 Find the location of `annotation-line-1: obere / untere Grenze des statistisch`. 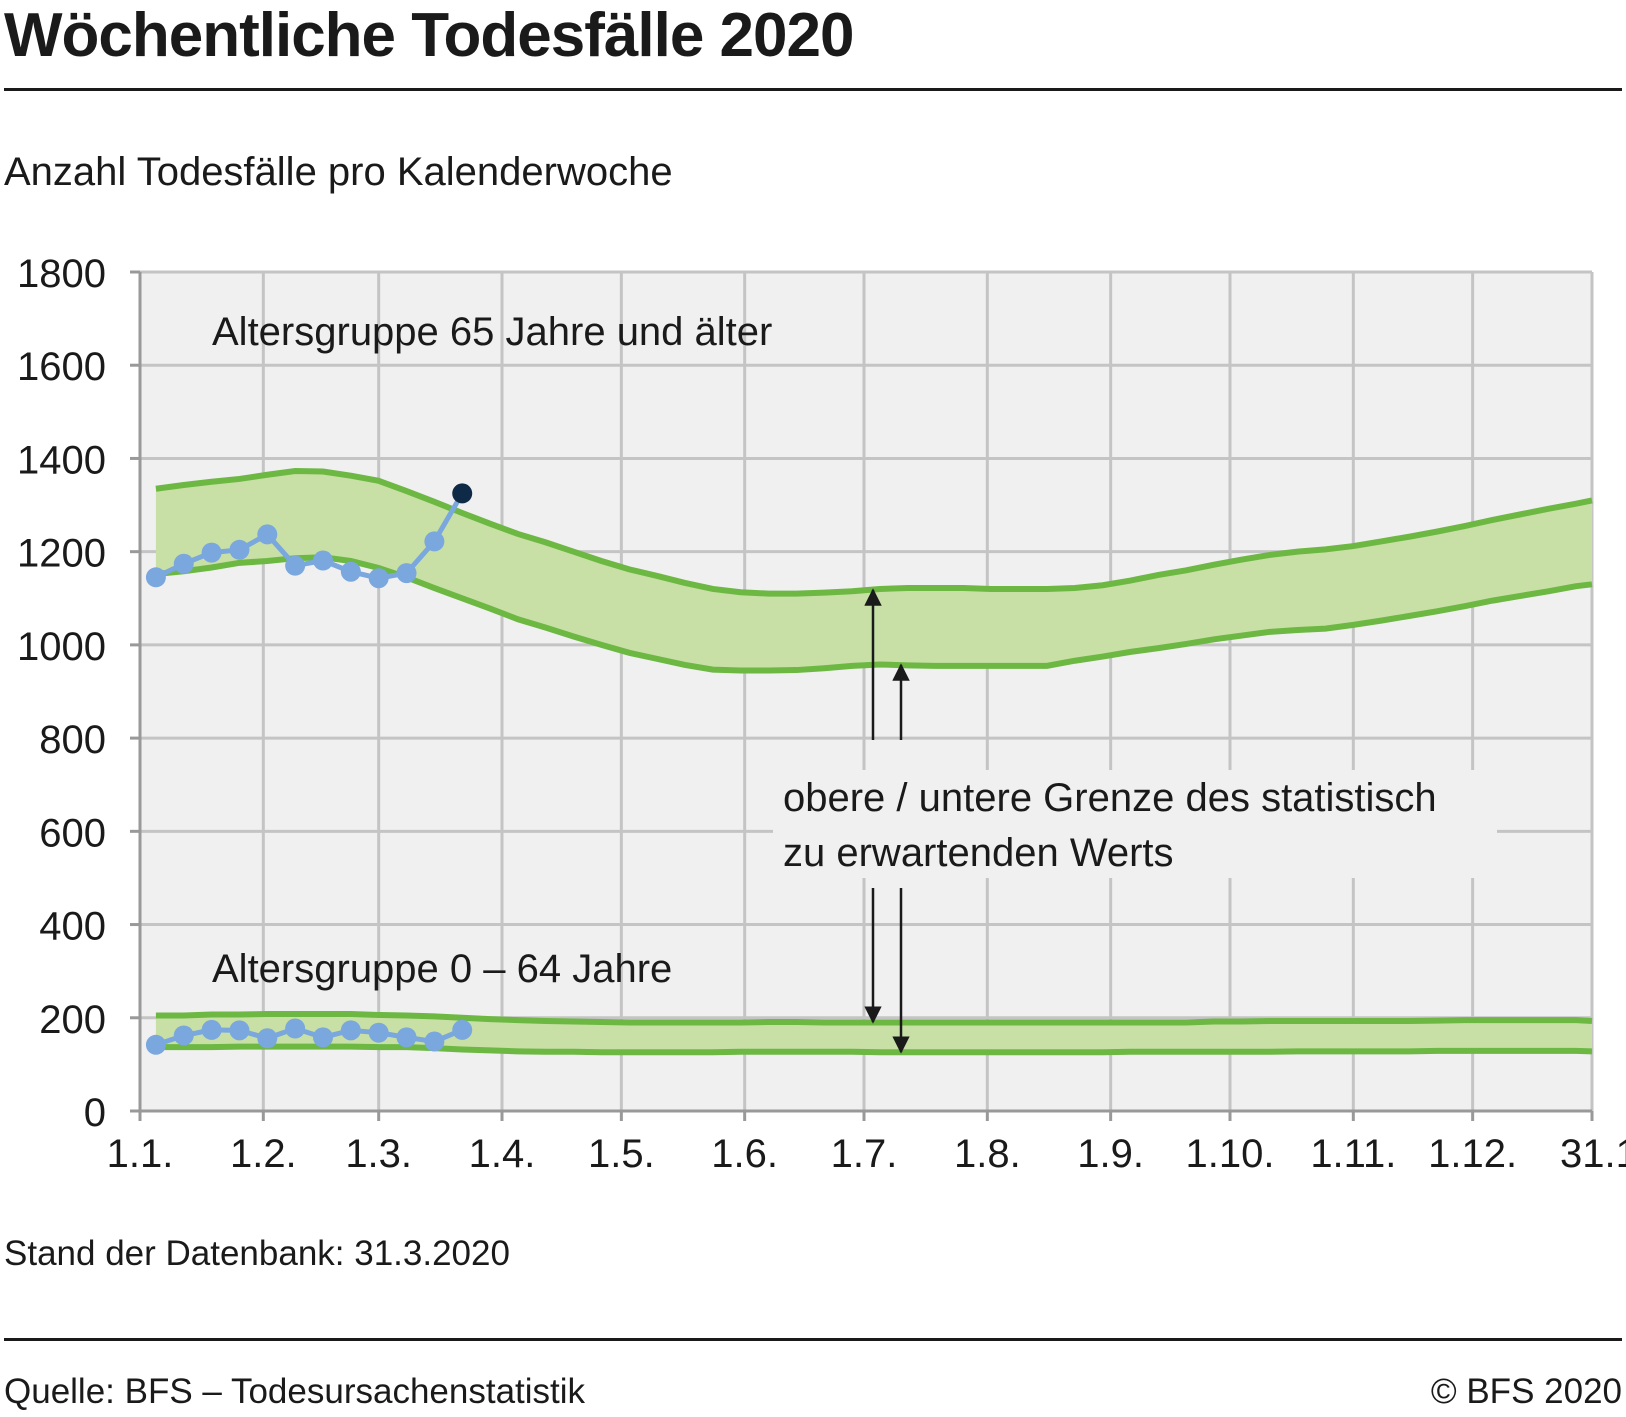

annotation-line-1: obere / untere Grenze des statistisch is located at coordinates (1110, 798).